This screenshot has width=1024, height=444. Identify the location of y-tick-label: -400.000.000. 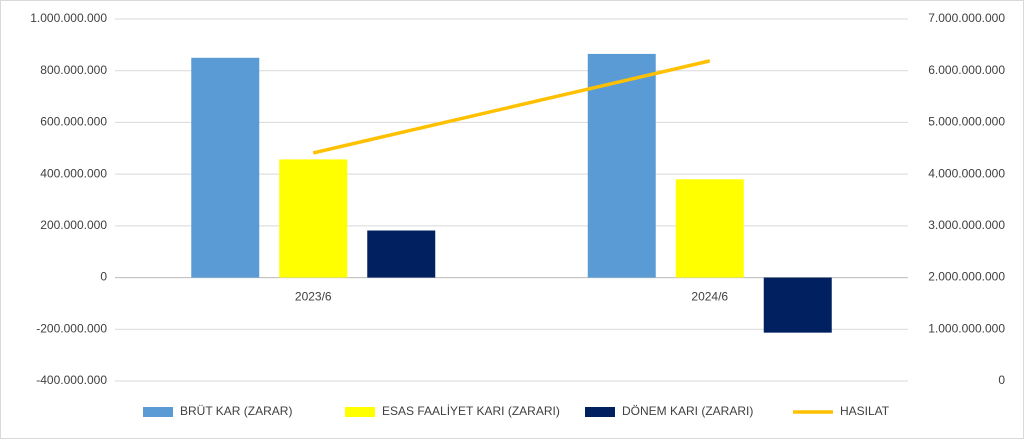
(71, 380).